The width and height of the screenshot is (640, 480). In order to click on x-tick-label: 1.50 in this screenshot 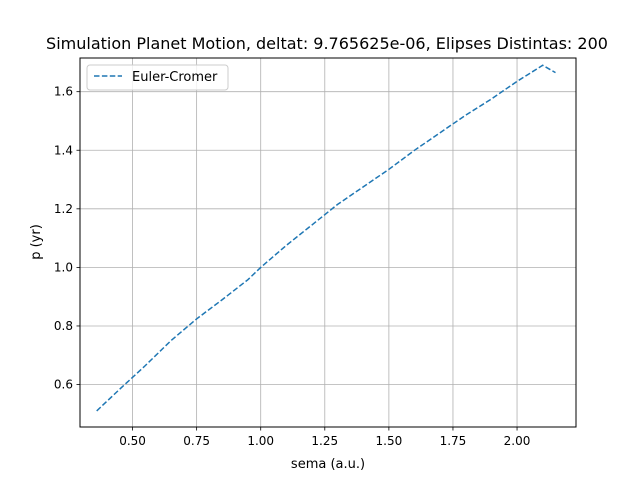, I will do `click(389, 441)`.